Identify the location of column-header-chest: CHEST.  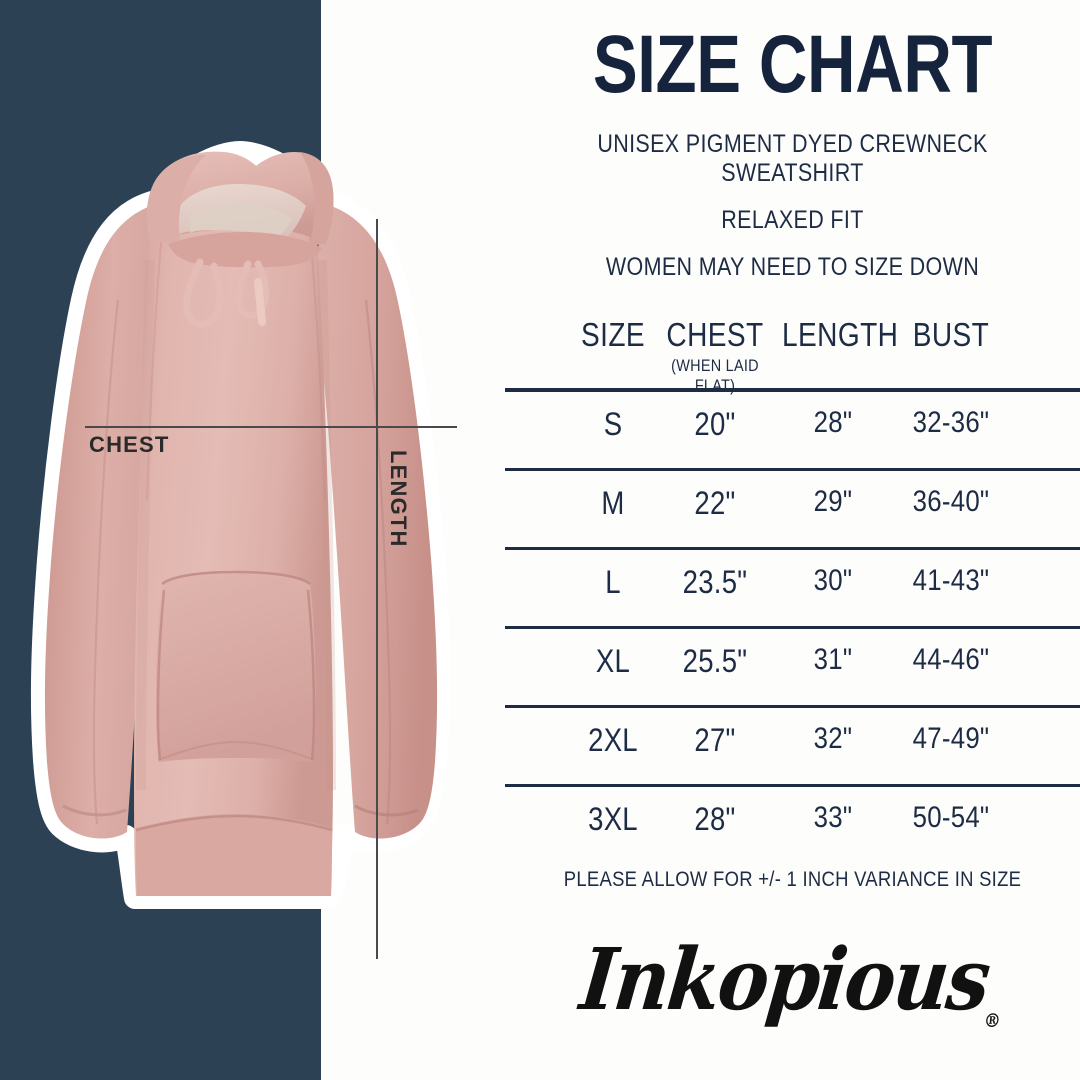
(715, 334).